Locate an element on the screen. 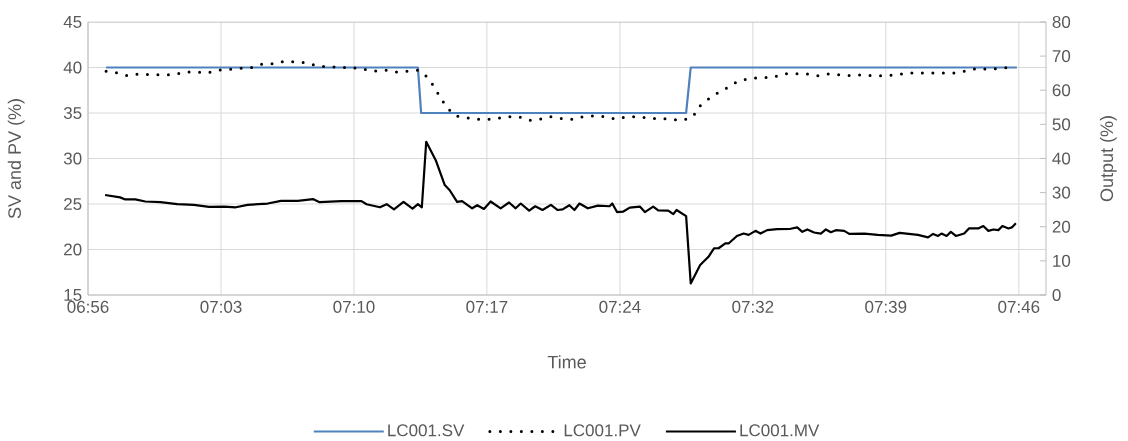  y-tick-label: 25 is located at coordinates (73, 204).